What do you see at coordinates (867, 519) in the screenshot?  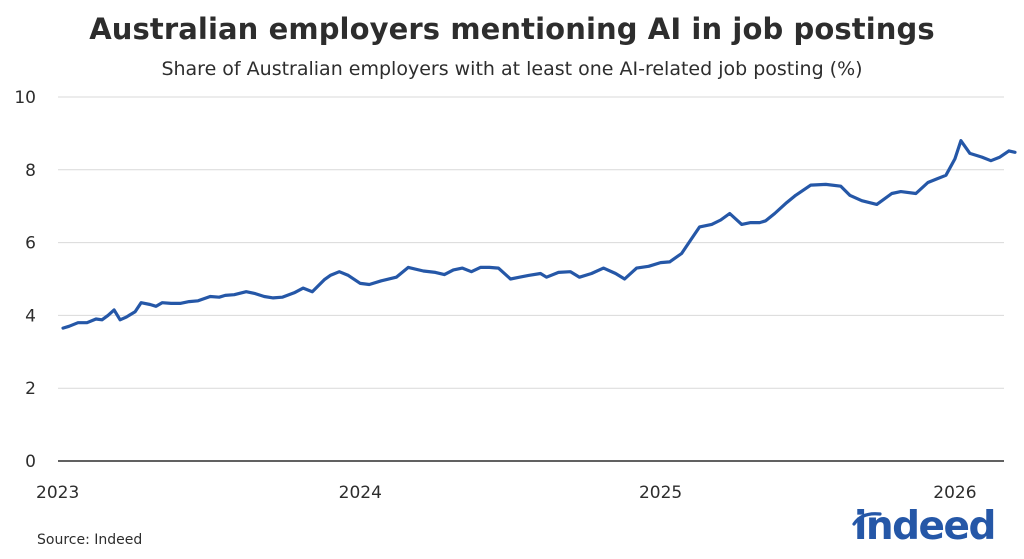 I see `logo-arc-icon` at bounding box center [867, 519].